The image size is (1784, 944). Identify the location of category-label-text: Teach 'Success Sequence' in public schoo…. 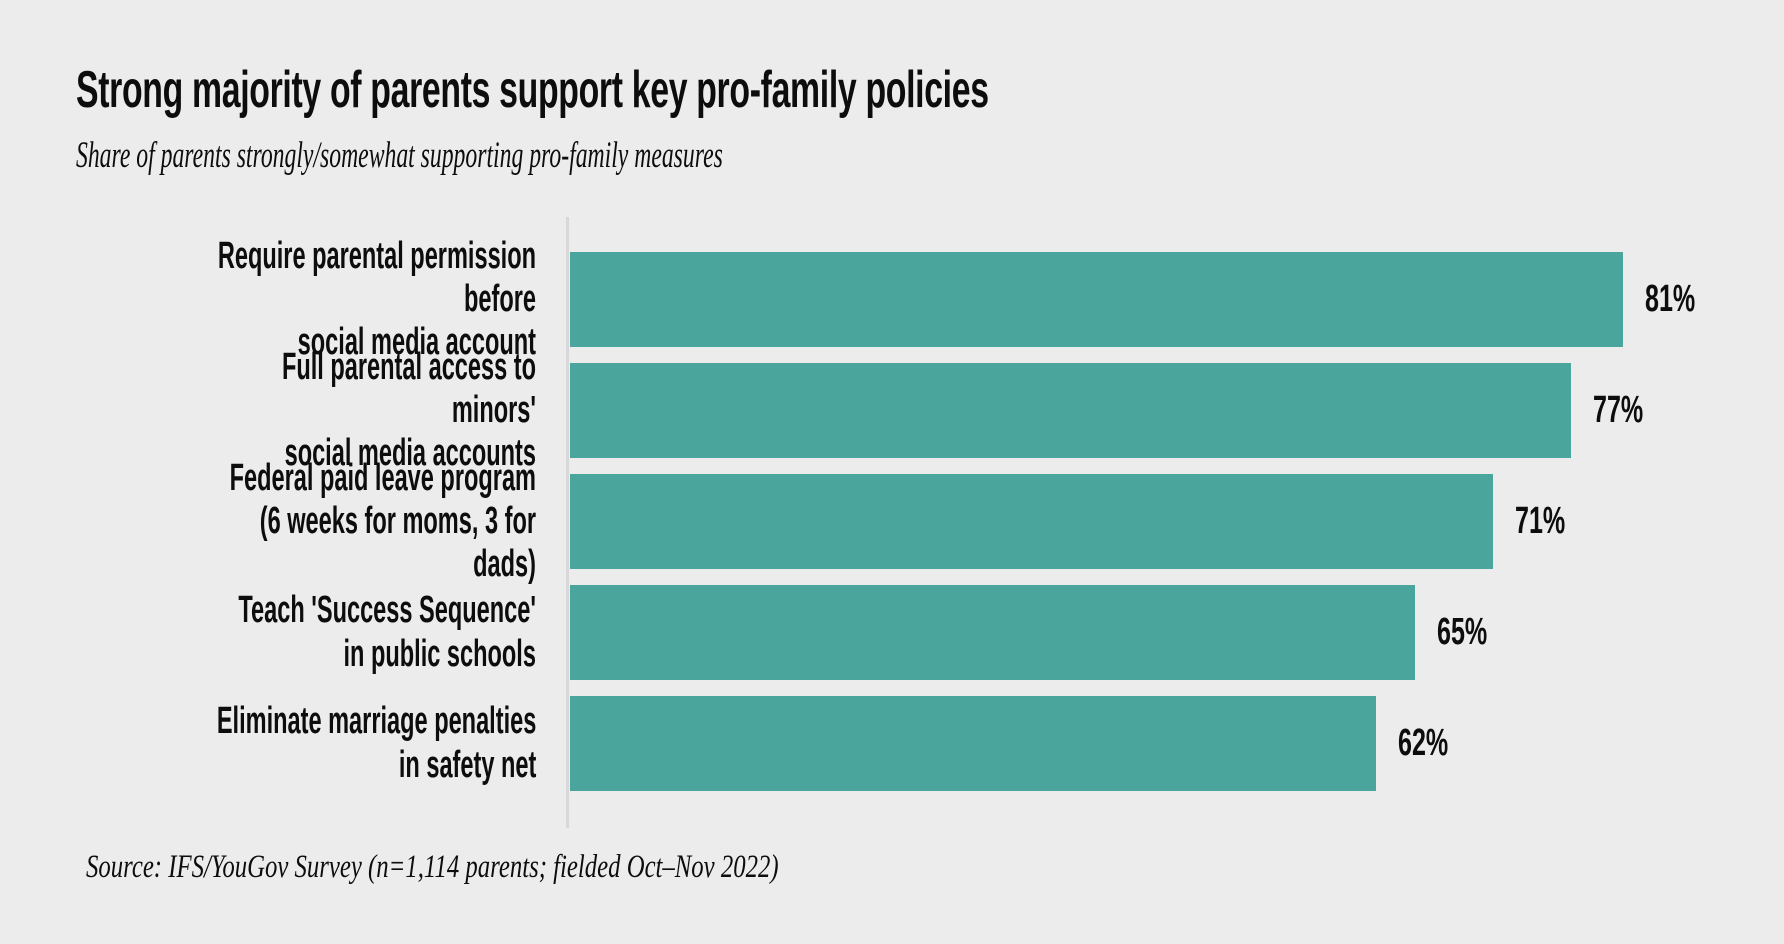
(387, 632).